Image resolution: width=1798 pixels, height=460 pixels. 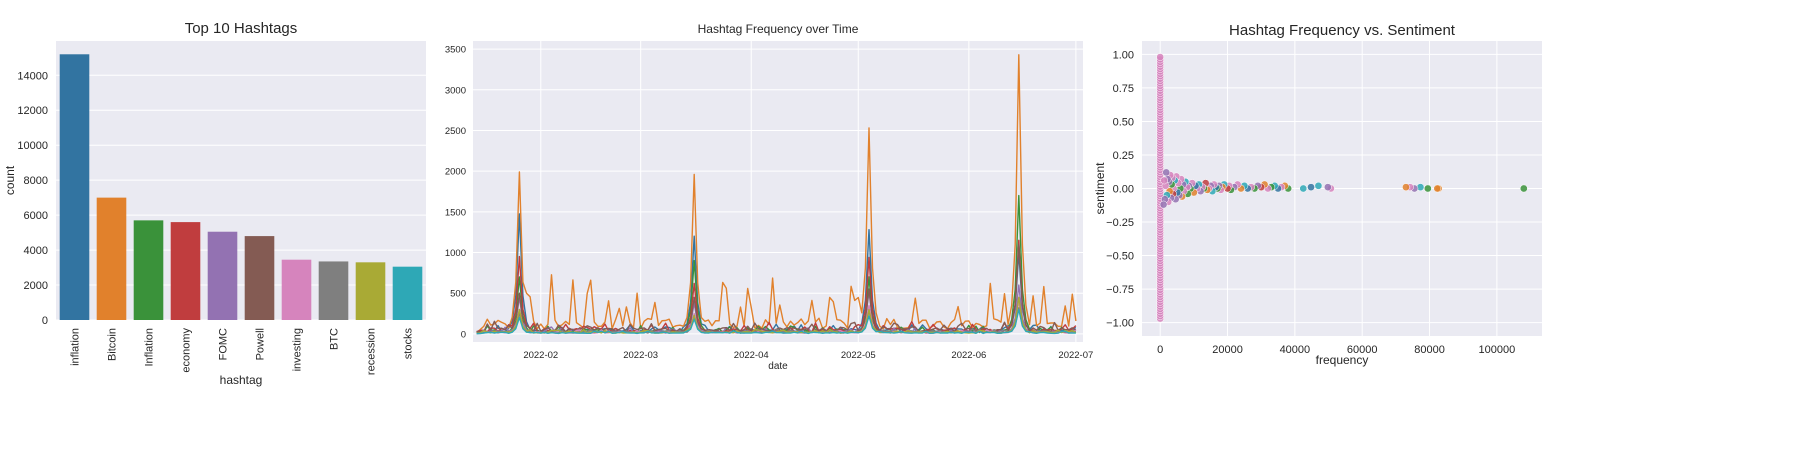 I want to click on scatter-chart-x-tick-label: 100000, so click(x=1497, y=350).